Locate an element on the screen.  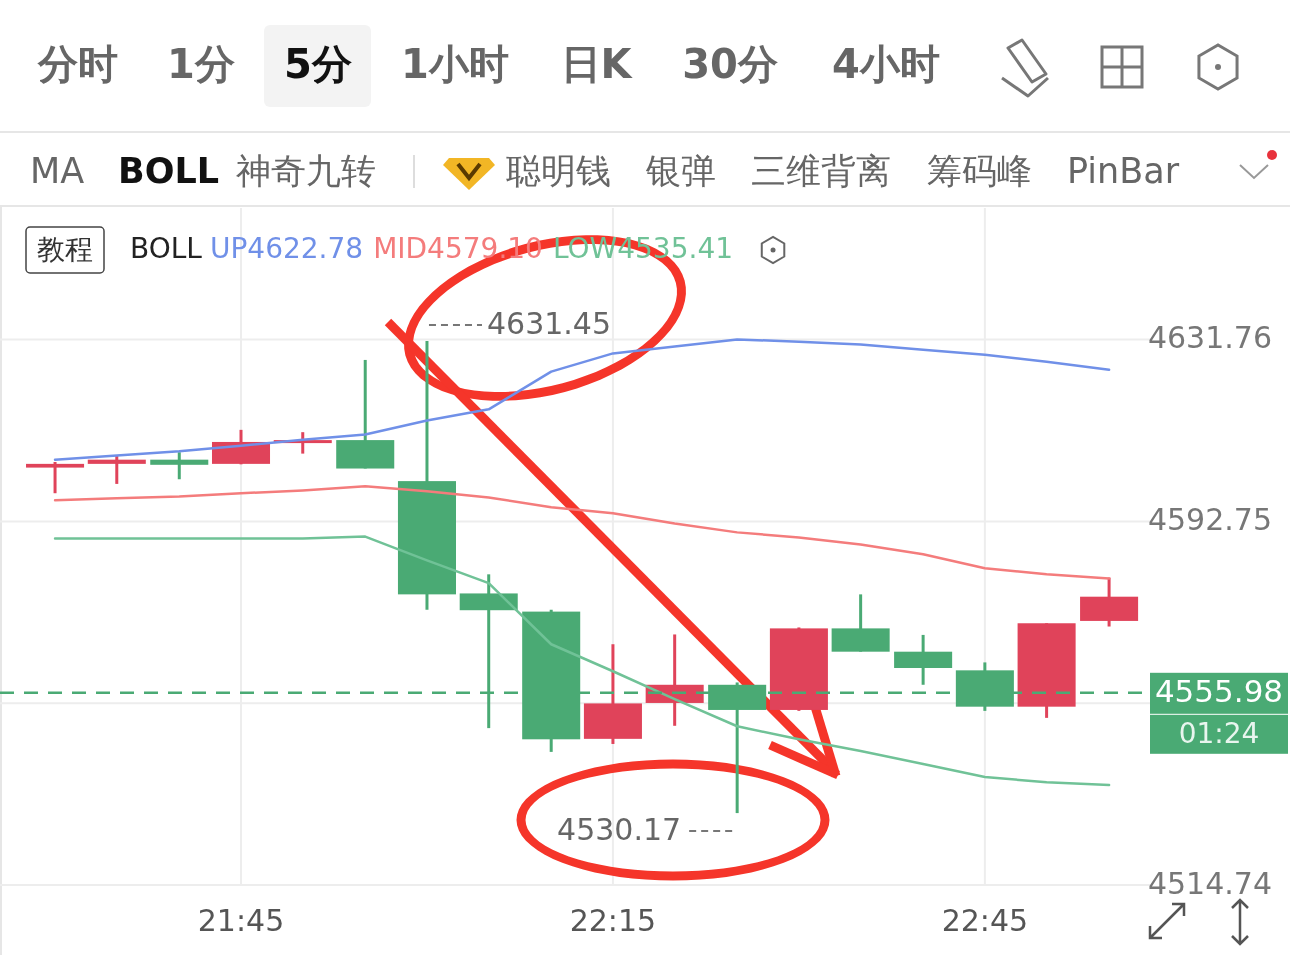
text: BOLL is located at coordinates (169, 171).